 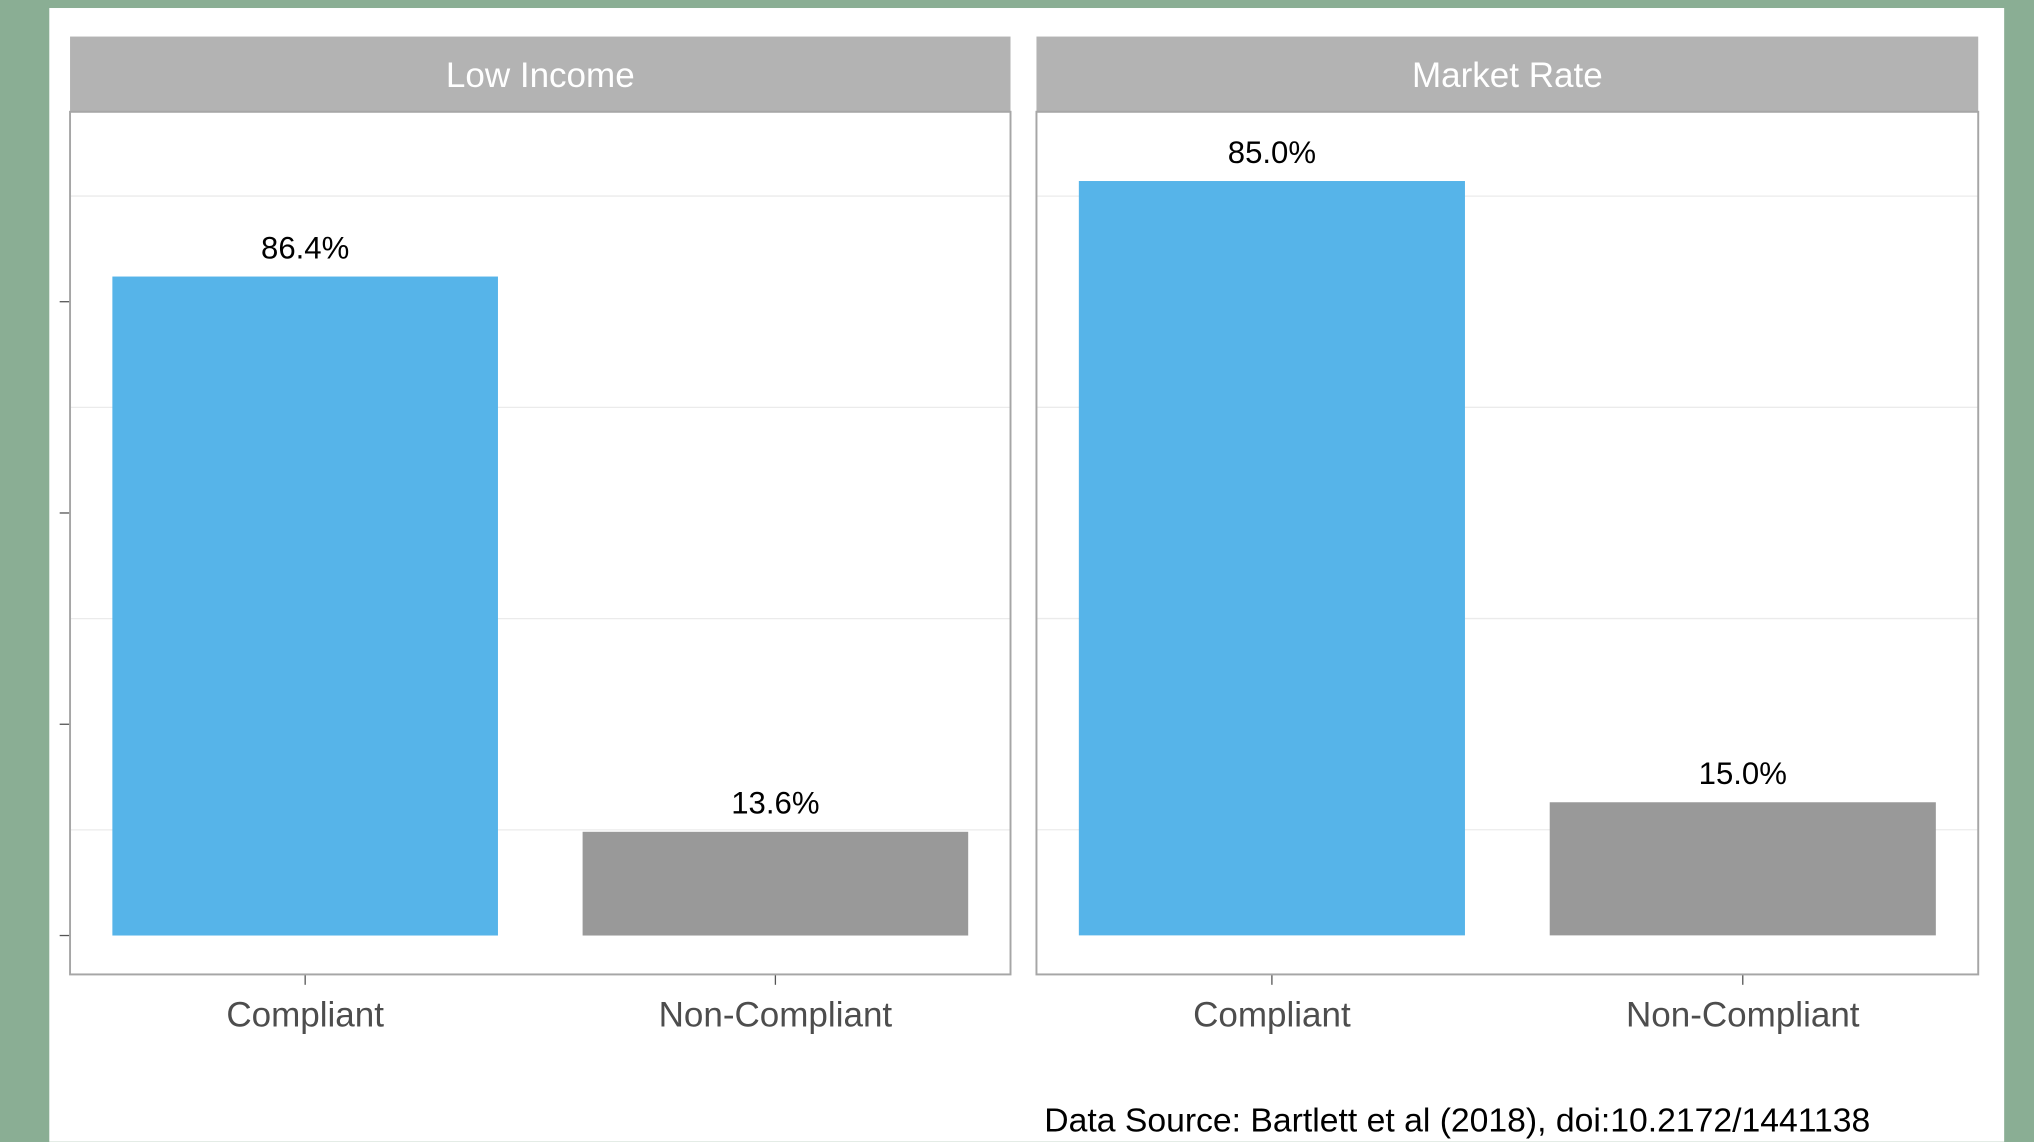 I want to click on strip-title: Low Income, so click(x=540, y=75).